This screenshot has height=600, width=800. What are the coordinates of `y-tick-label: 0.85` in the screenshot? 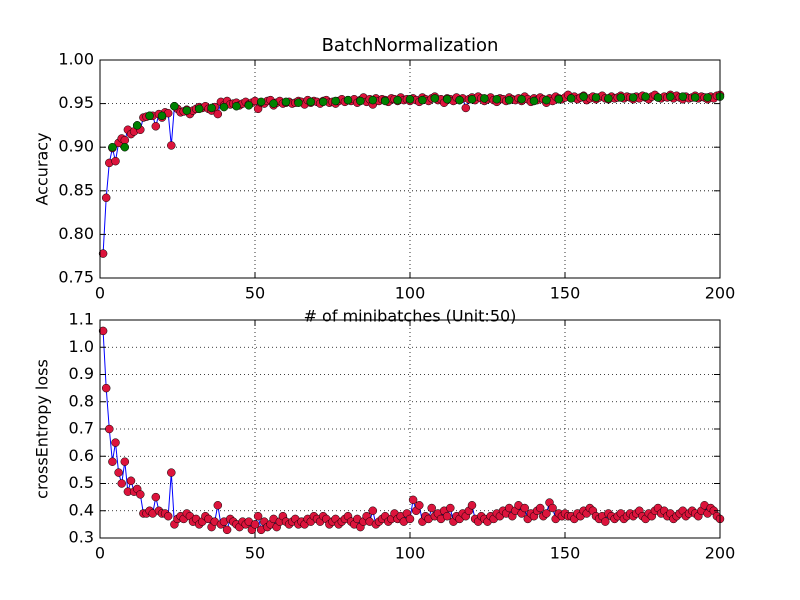 It's located at (76, 189).